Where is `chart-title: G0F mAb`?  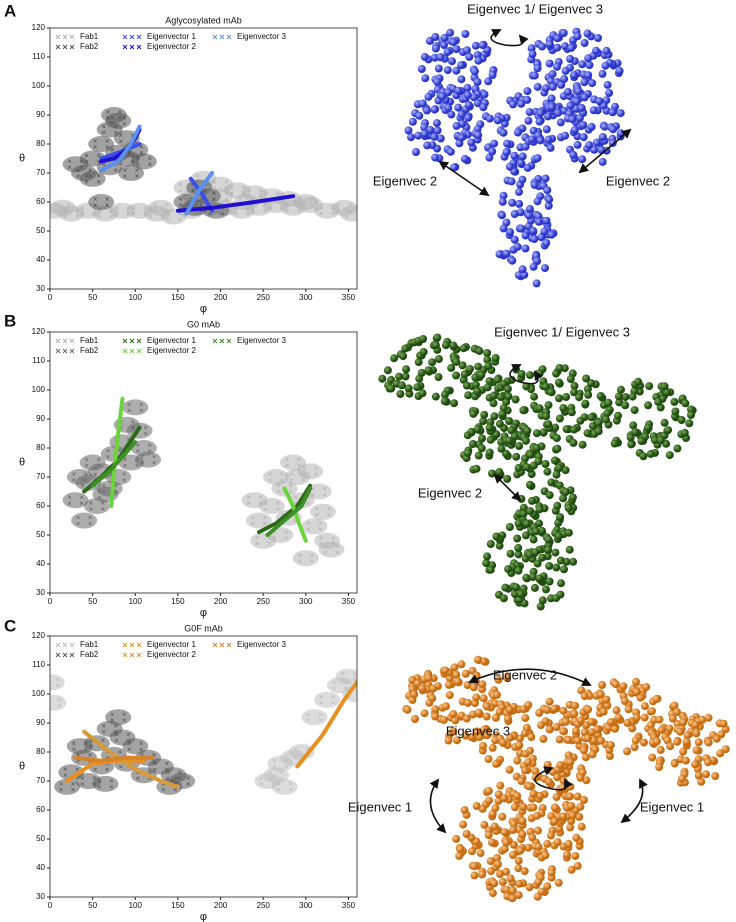 chart-title: G0F mAb is located at coordinates (203, 628).